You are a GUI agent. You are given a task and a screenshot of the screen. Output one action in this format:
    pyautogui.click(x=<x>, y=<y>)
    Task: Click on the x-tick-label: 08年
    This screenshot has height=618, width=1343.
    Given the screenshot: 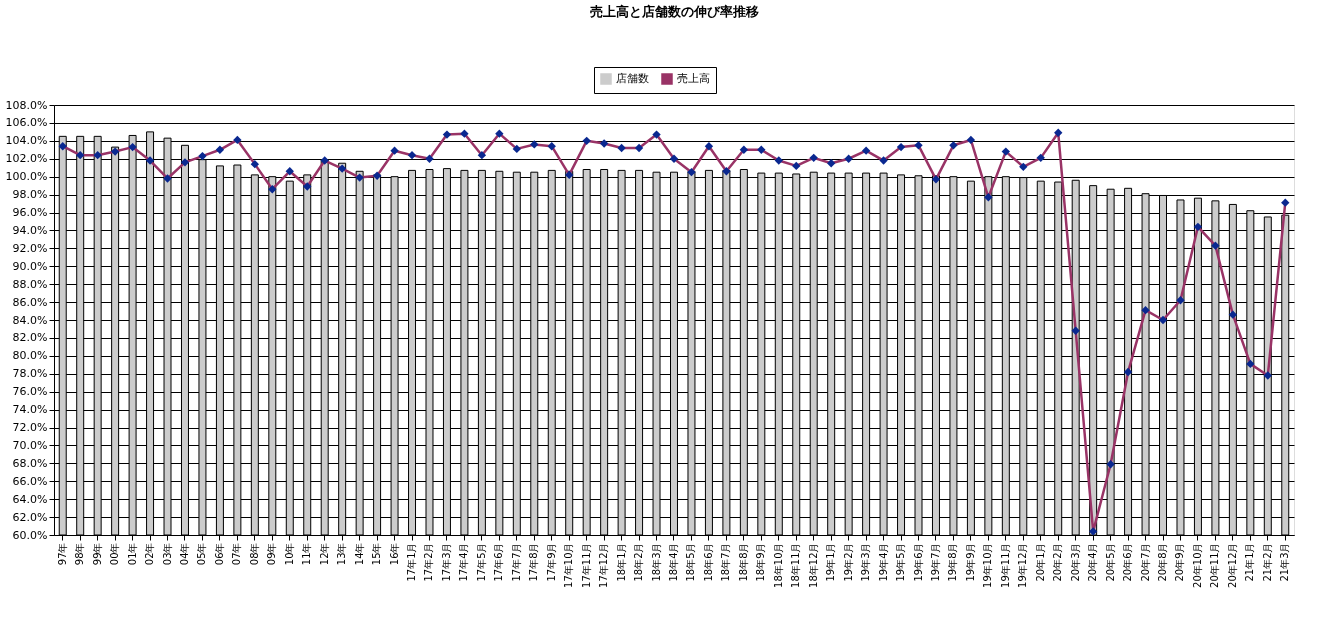 What is the action you would take?
    pyautogui.click(x=254, y=554)
    